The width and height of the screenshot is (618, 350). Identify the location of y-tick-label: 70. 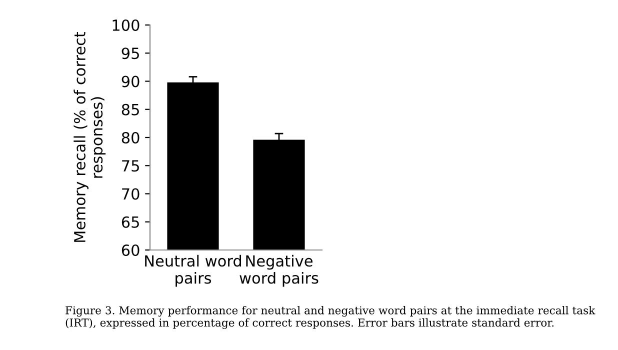
(131, 194).